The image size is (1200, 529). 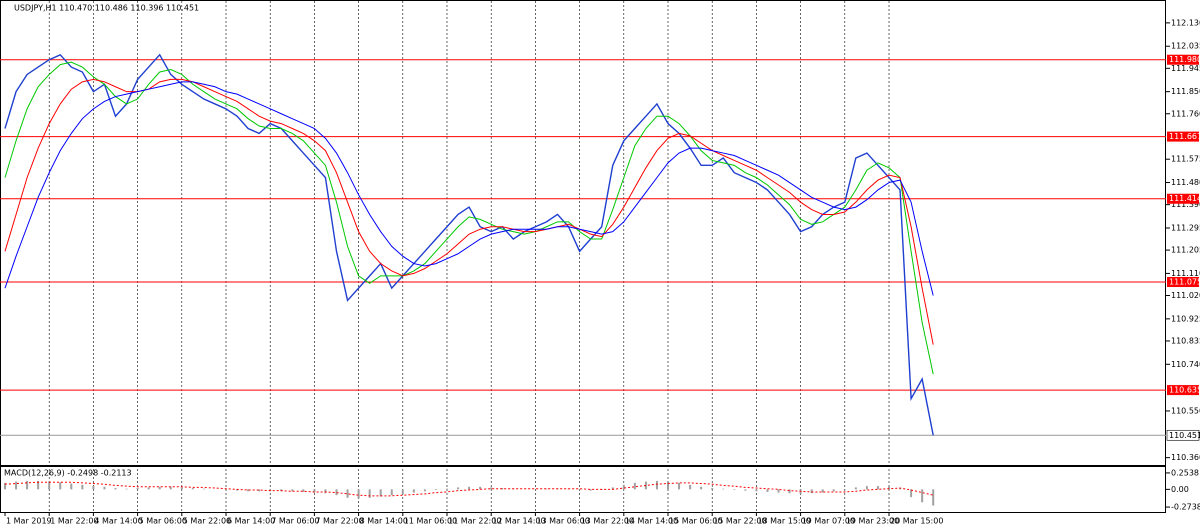 I want to click on y-tick-label: 0.00, so click(x=1180, y=489).